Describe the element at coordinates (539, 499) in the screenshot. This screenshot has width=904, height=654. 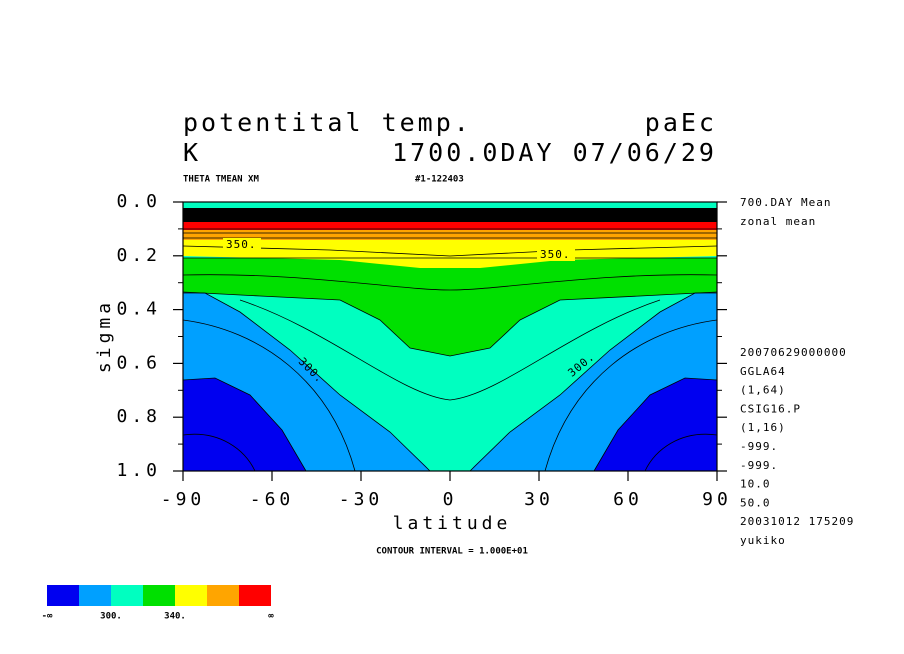
I see `x-tick-label: 30` at that location.